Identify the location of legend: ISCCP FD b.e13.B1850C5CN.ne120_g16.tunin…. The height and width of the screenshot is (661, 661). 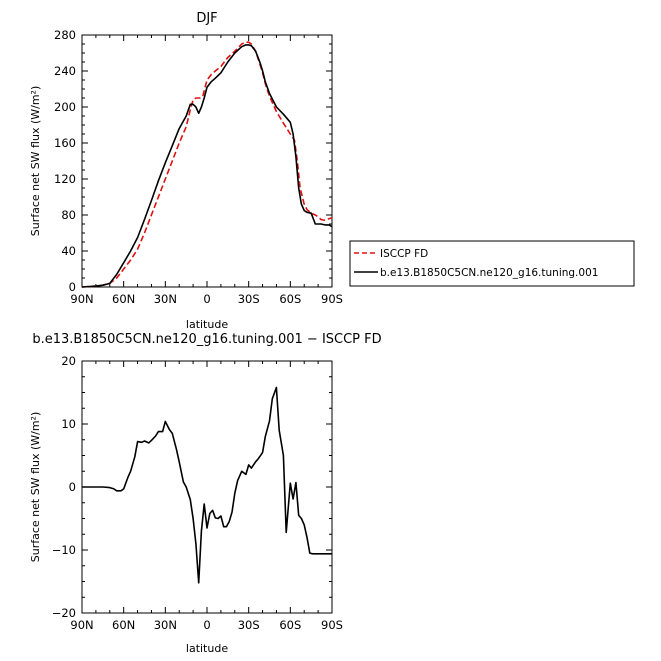
(492, 263).